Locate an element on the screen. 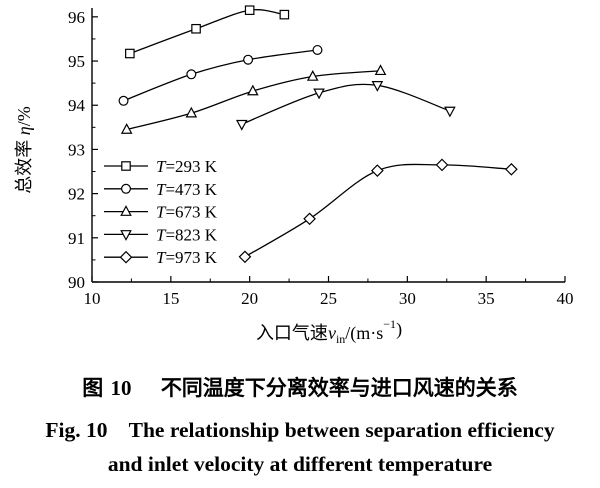 This screenshot has width=600, height=488. legend: T=293 K T=473 K T=673 K T=823 K T=973 K is located at coordinates (161, 212).